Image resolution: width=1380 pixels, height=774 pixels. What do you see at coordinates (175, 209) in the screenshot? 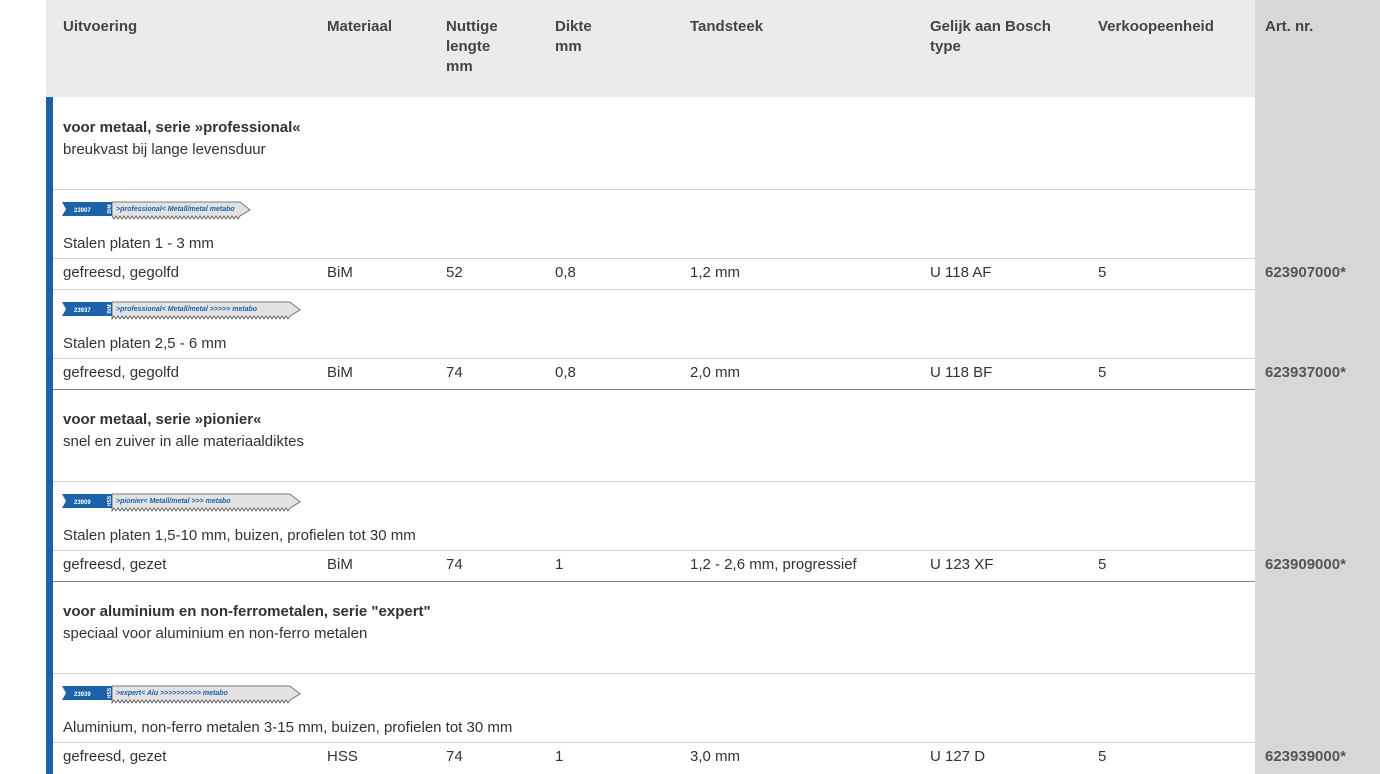
I see `blade-label: >professional< Metall/metal metabo` at bounding box center [175, 209].